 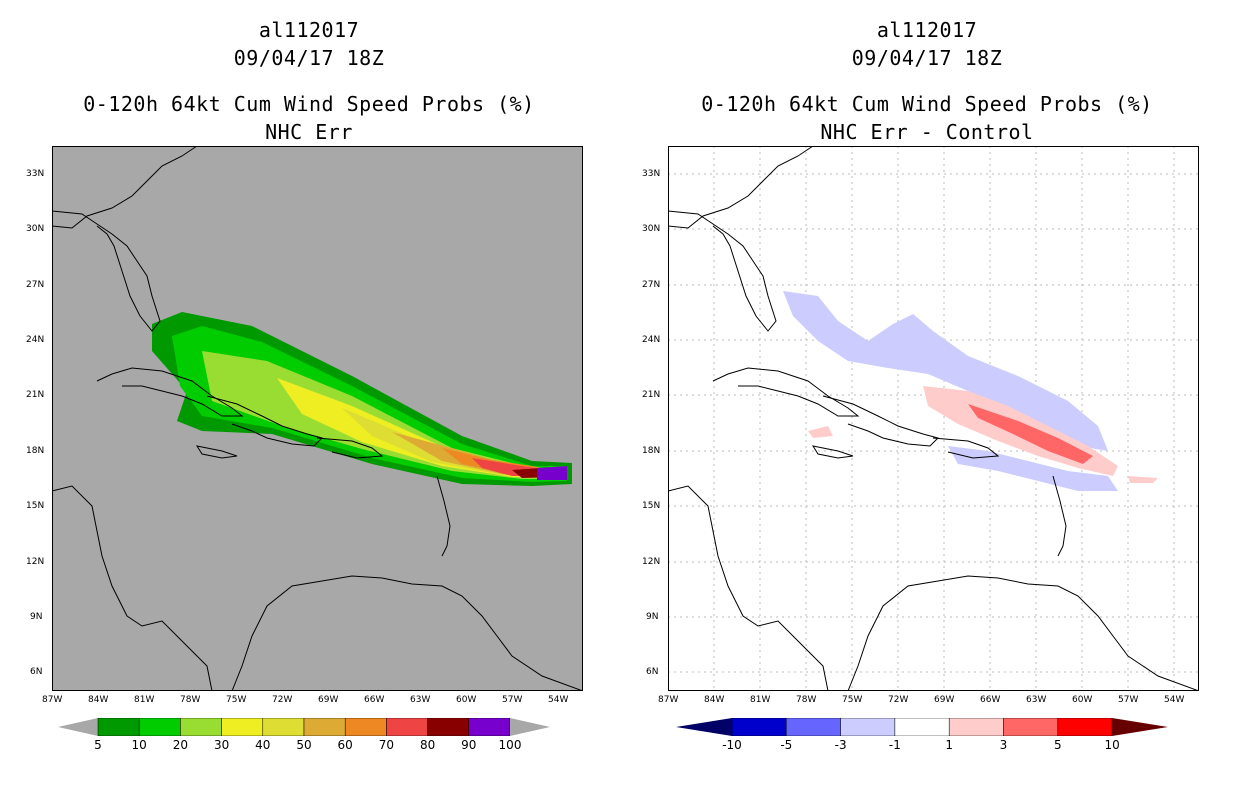 I want to click on colorbar-label: 3, so click(x=1003, y=745).